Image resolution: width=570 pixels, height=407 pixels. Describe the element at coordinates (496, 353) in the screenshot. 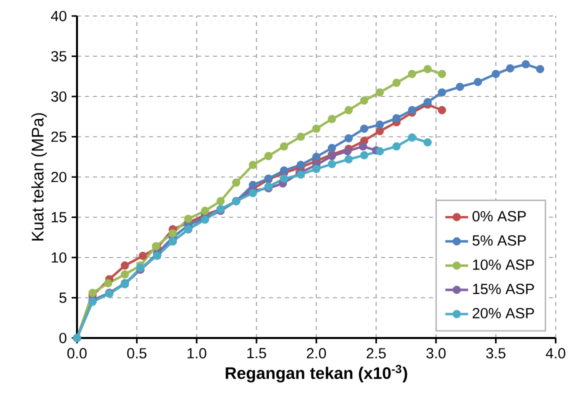

I see `x-tick-label: 3.5` at that location.